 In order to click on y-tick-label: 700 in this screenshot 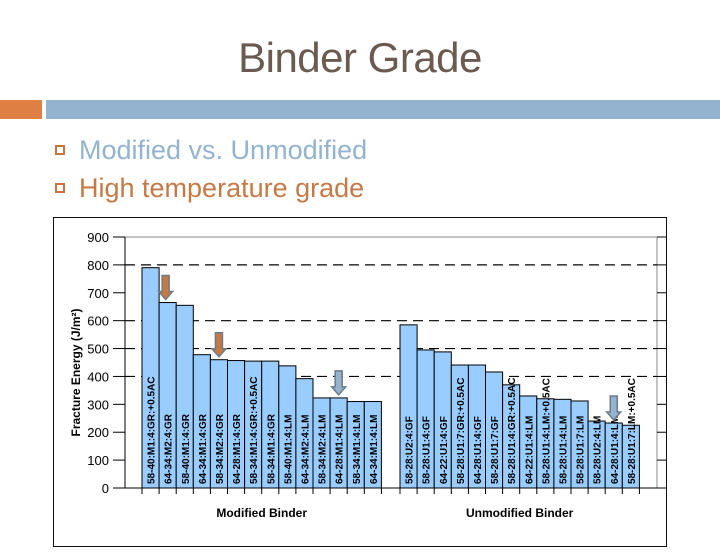, I will do `click(98, 293)`.